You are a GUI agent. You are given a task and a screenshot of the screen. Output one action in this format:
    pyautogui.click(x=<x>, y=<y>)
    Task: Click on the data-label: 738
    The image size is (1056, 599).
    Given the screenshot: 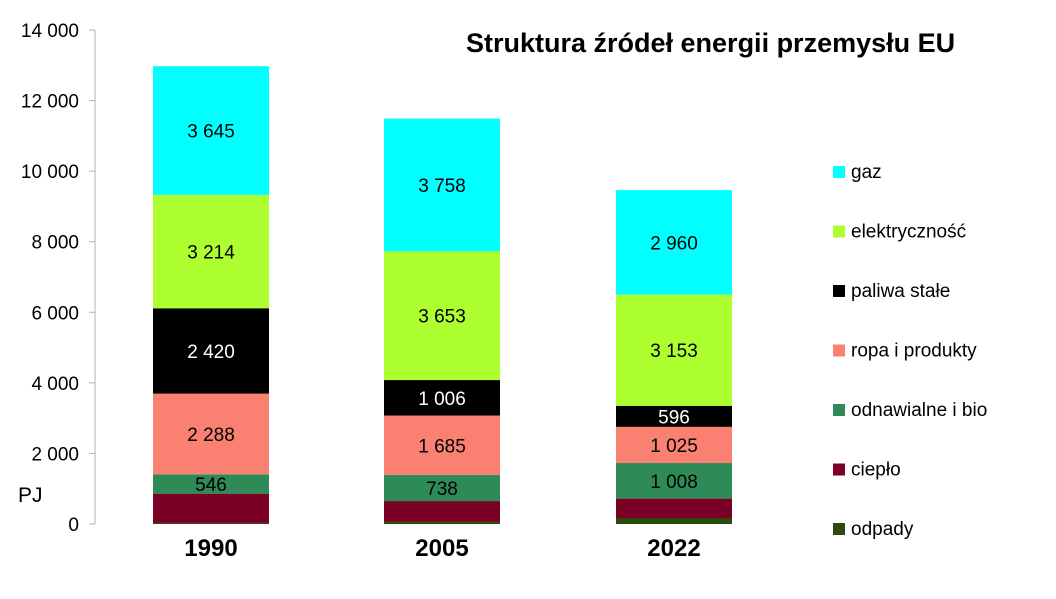 What is the action you would take?
    pyautogui.click(x=442, y=489)
    